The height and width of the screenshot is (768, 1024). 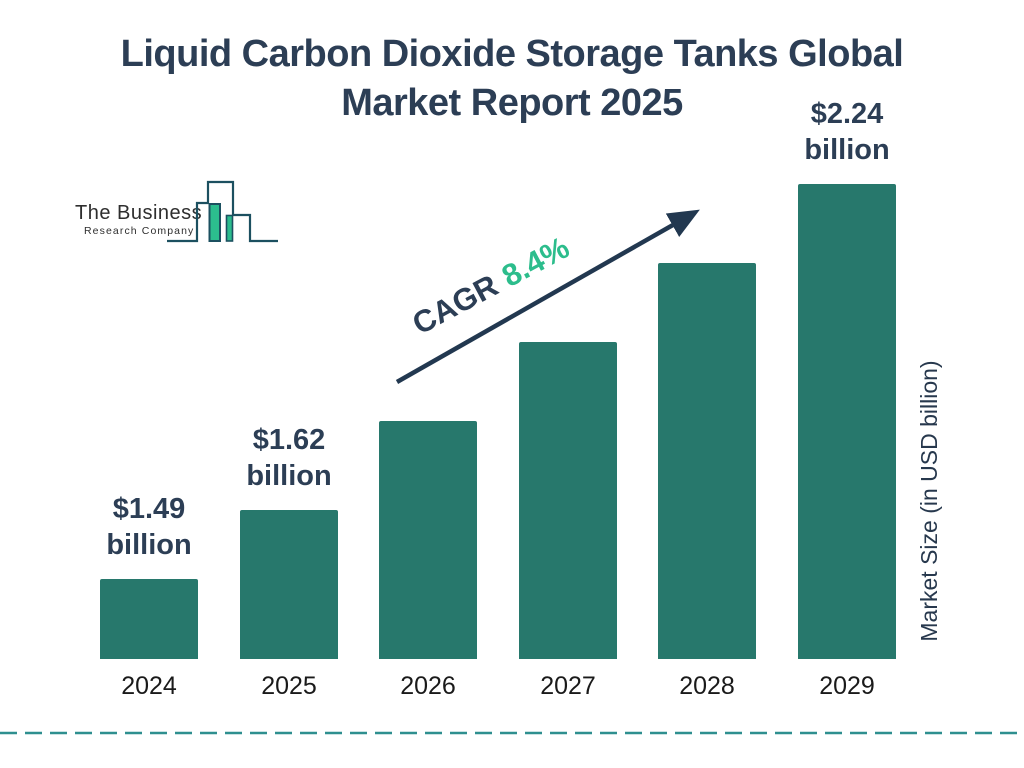 I want to click on logo-name: The Business, so click(x=139, y=213).